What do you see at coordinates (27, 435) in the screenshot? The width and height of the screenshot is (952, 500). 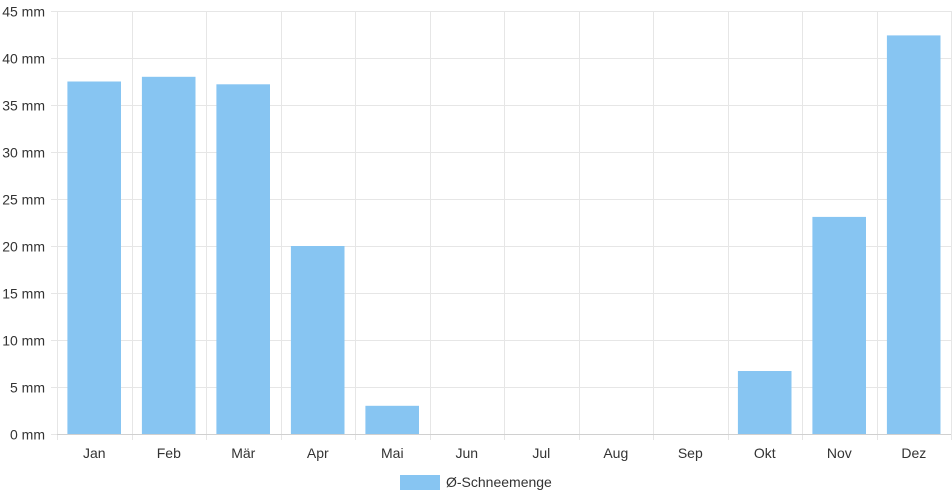 I see `y-tick-label: 0 mm` at bounding box center [27, 435].